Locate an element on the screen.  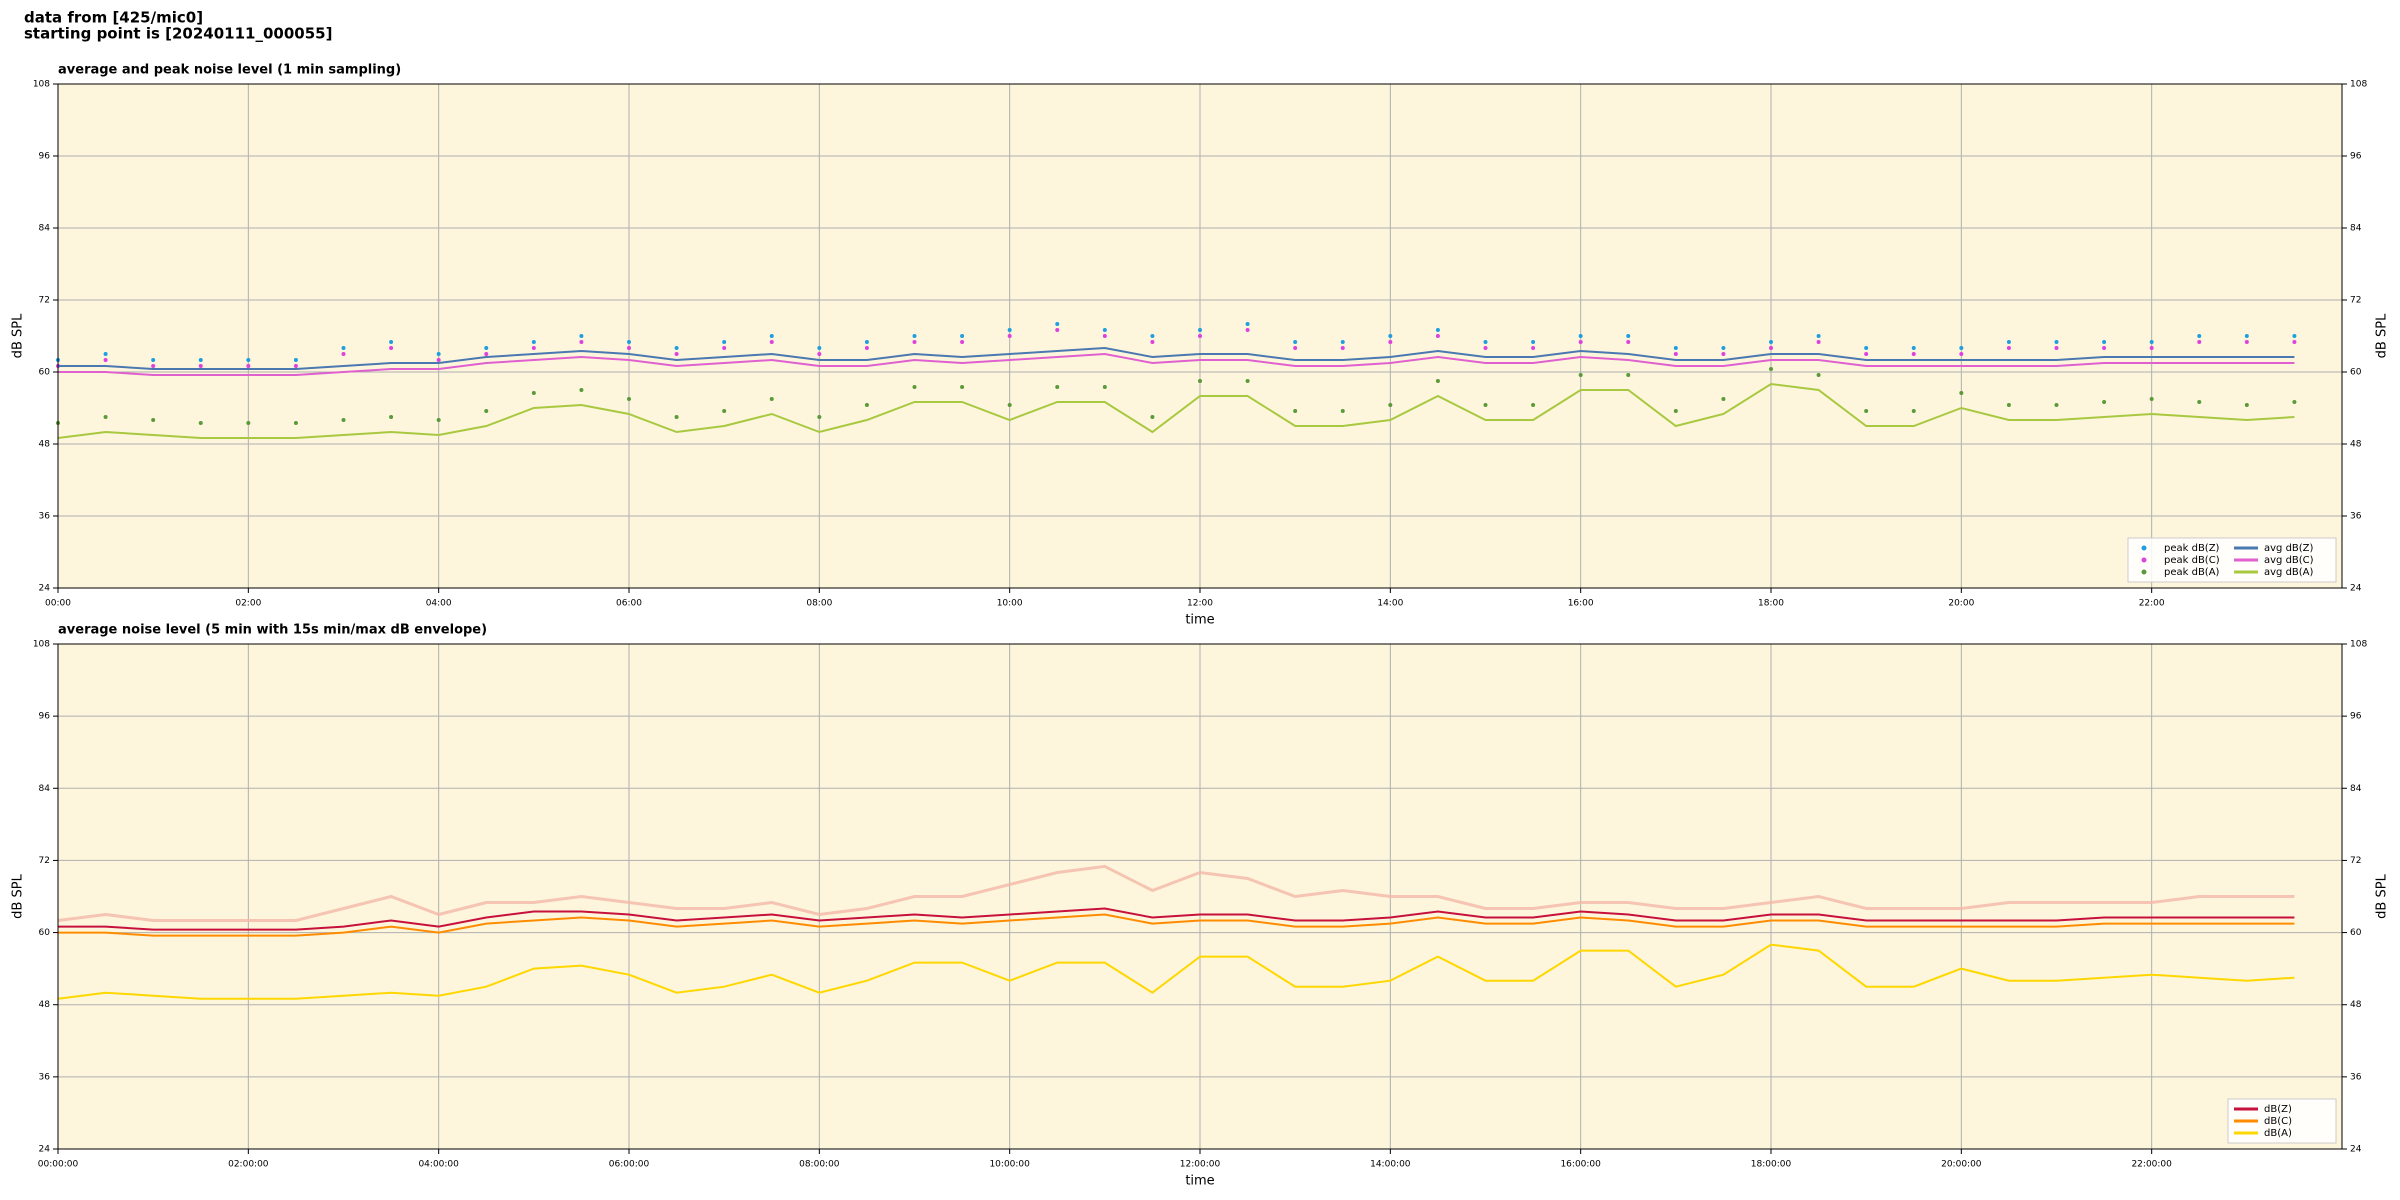
legend-marker is located at coordinates (2144, 572).